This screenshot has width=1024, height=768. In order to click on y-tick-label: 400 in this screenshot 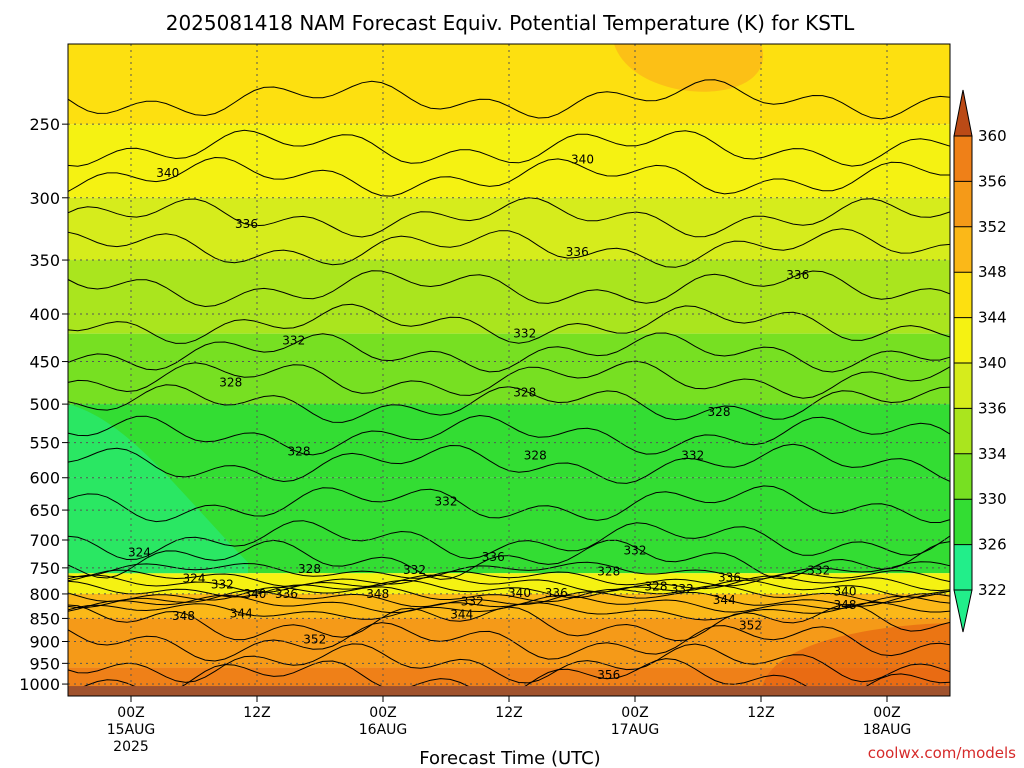, I will do `click(44, 314)`.